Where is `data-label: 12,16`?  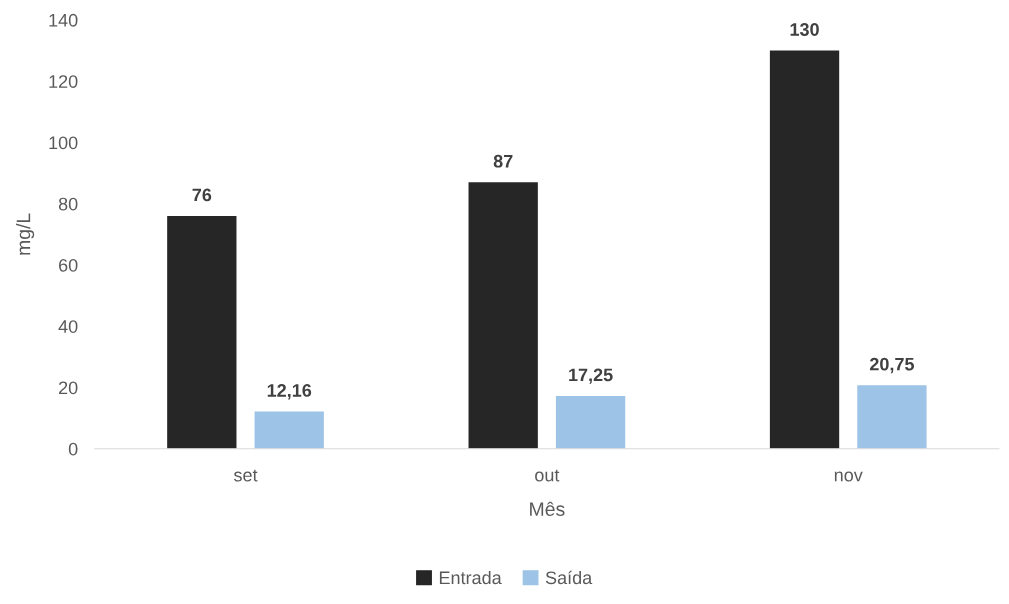
data-label: 12,16 is located at coordinates (289, 392).